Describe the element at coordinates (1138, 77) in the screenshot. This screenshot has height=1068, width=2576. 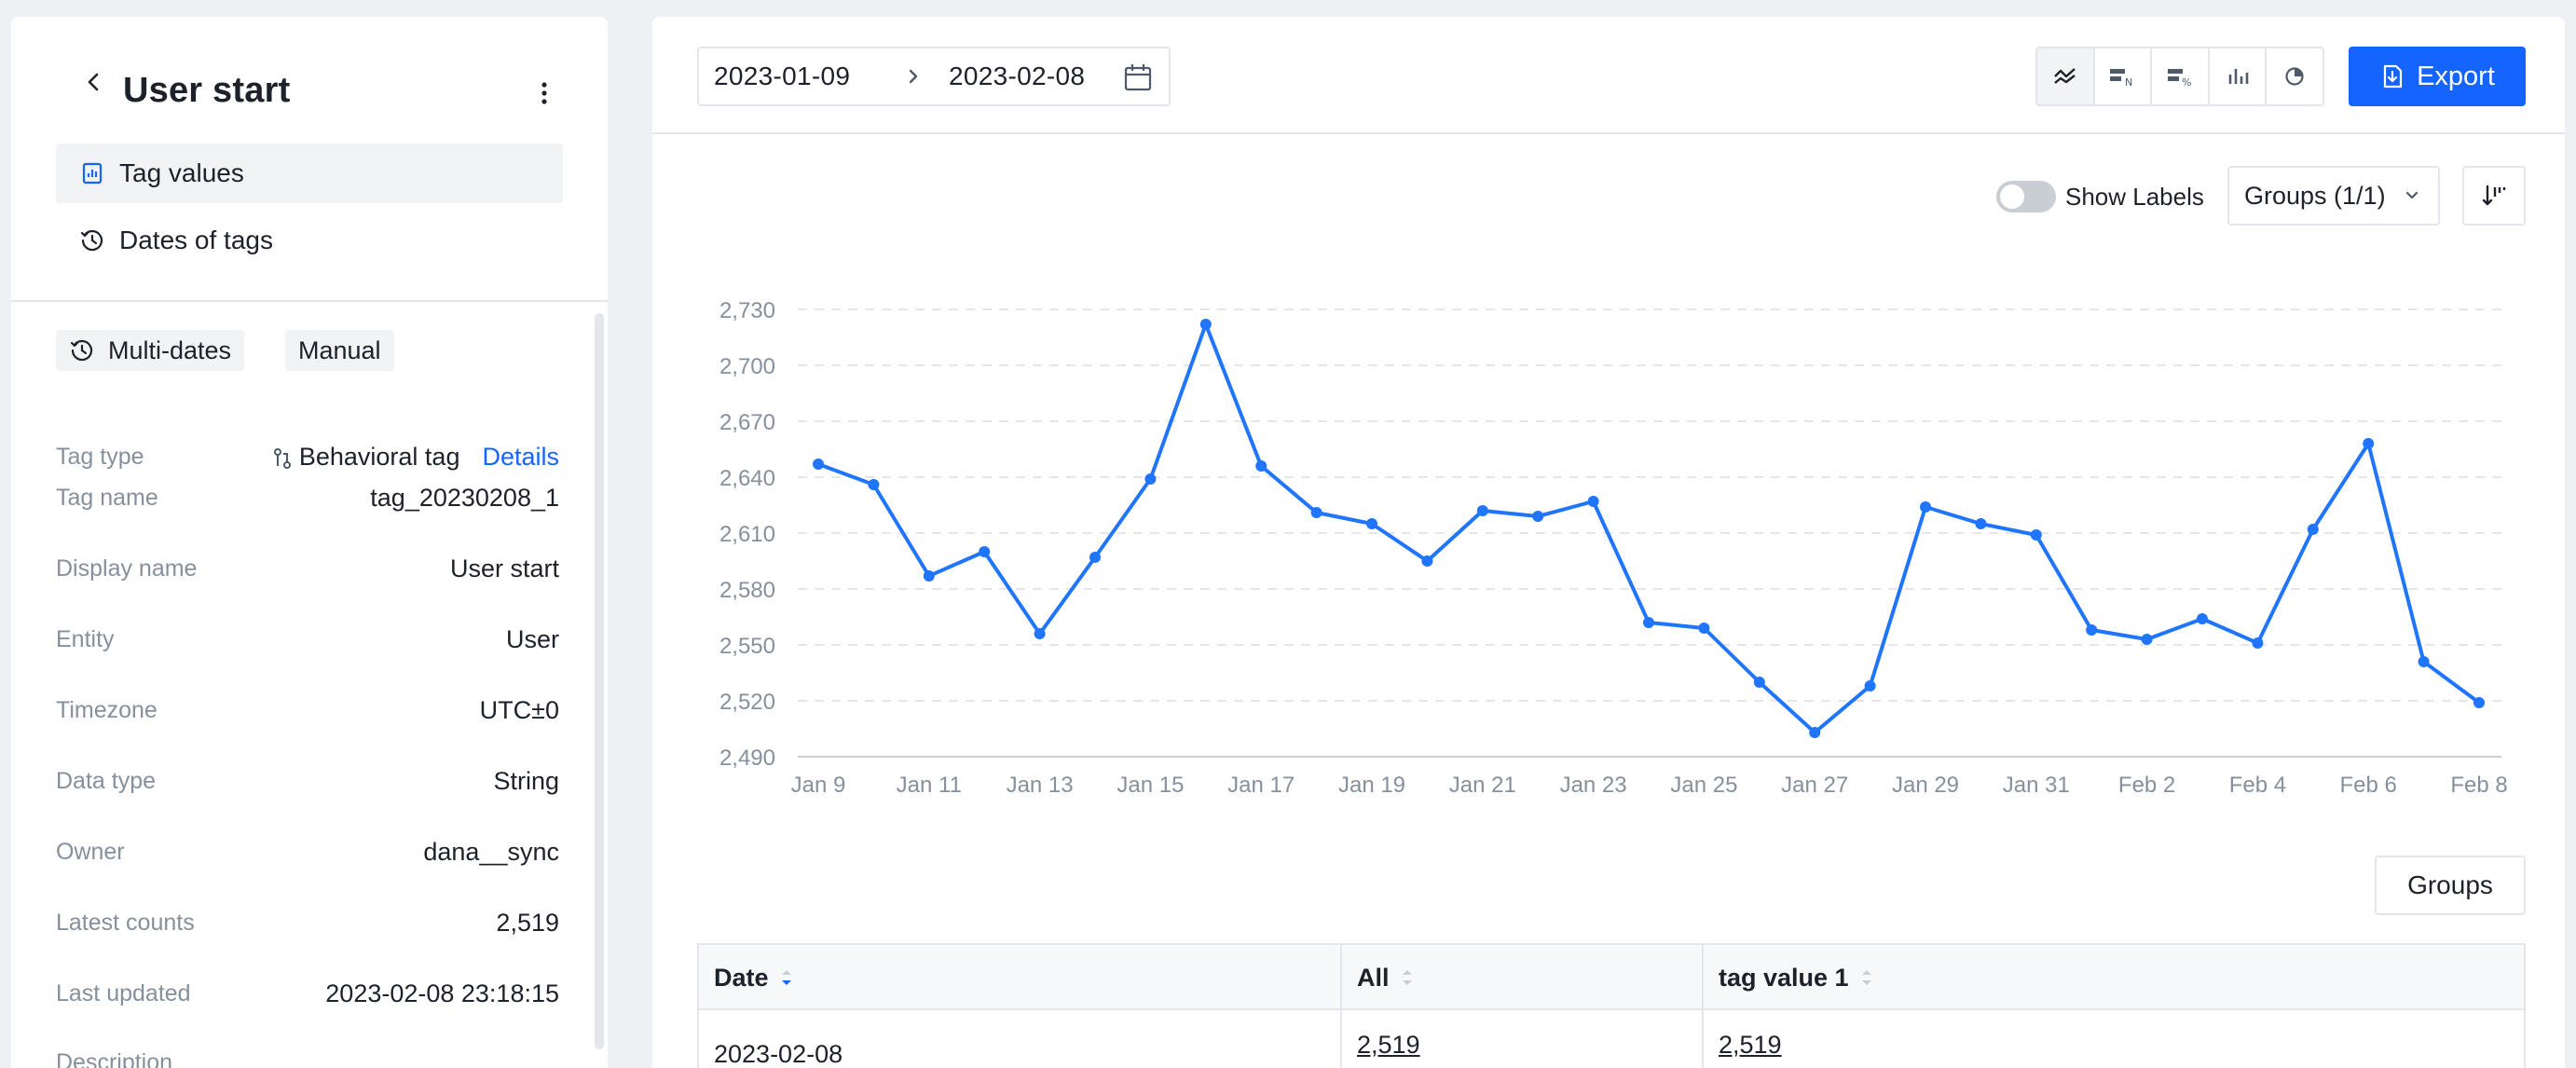
I see `calendar-icon` at that location.